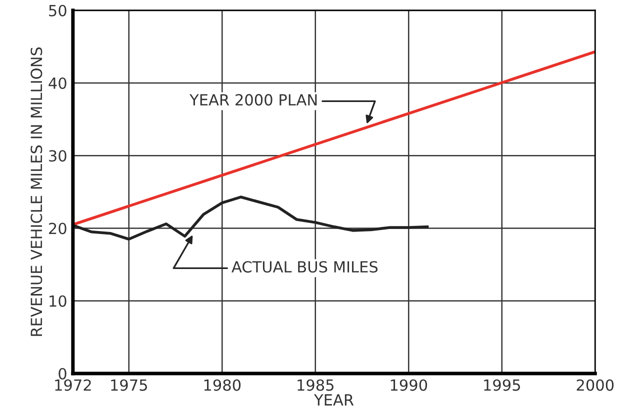 Image resolution: width=618 pixels, height=415 pixels. Describe the element at coordinates (73, 385) in the screenshot. I see `x-tick-label: 1972` at that location.